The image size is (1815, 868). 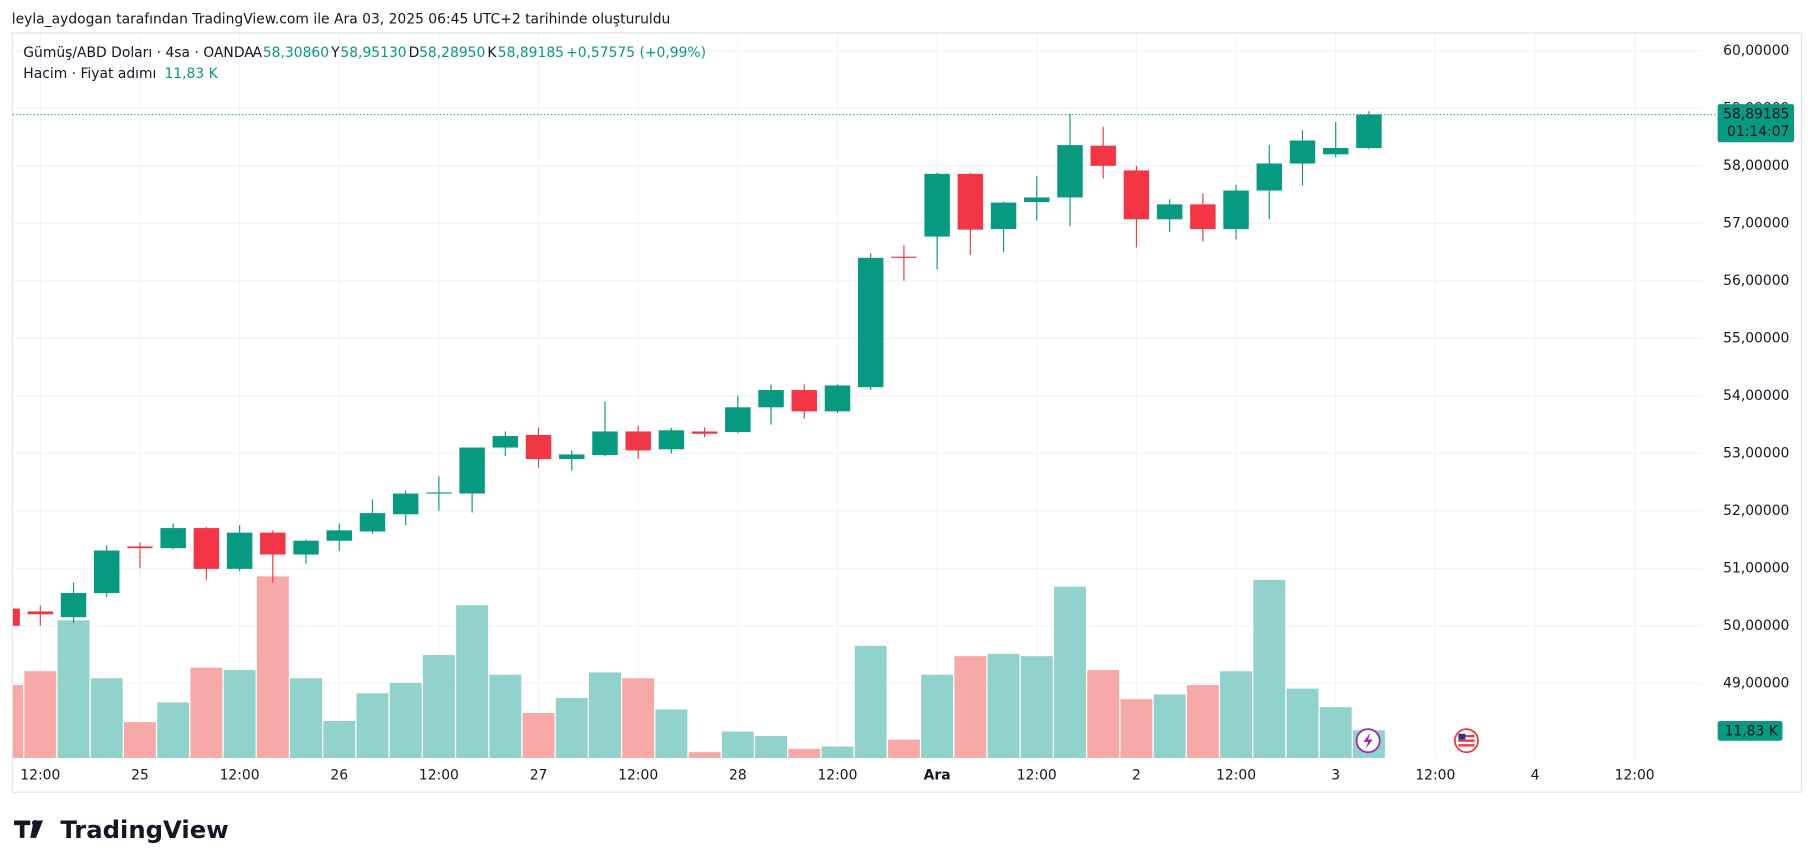 What do you see at coordinates (140, 775) in the screenshot?
I see `x-tick-label: 25` at bounding box center [140, 775].